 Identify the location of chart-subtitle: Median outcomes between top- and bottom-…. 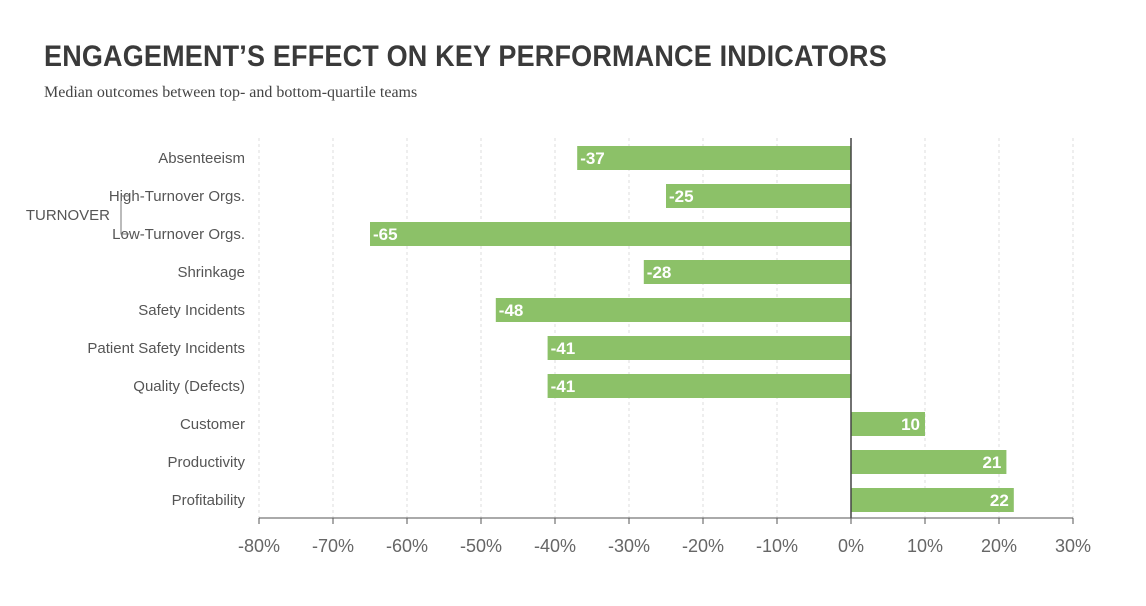
(231, 92).